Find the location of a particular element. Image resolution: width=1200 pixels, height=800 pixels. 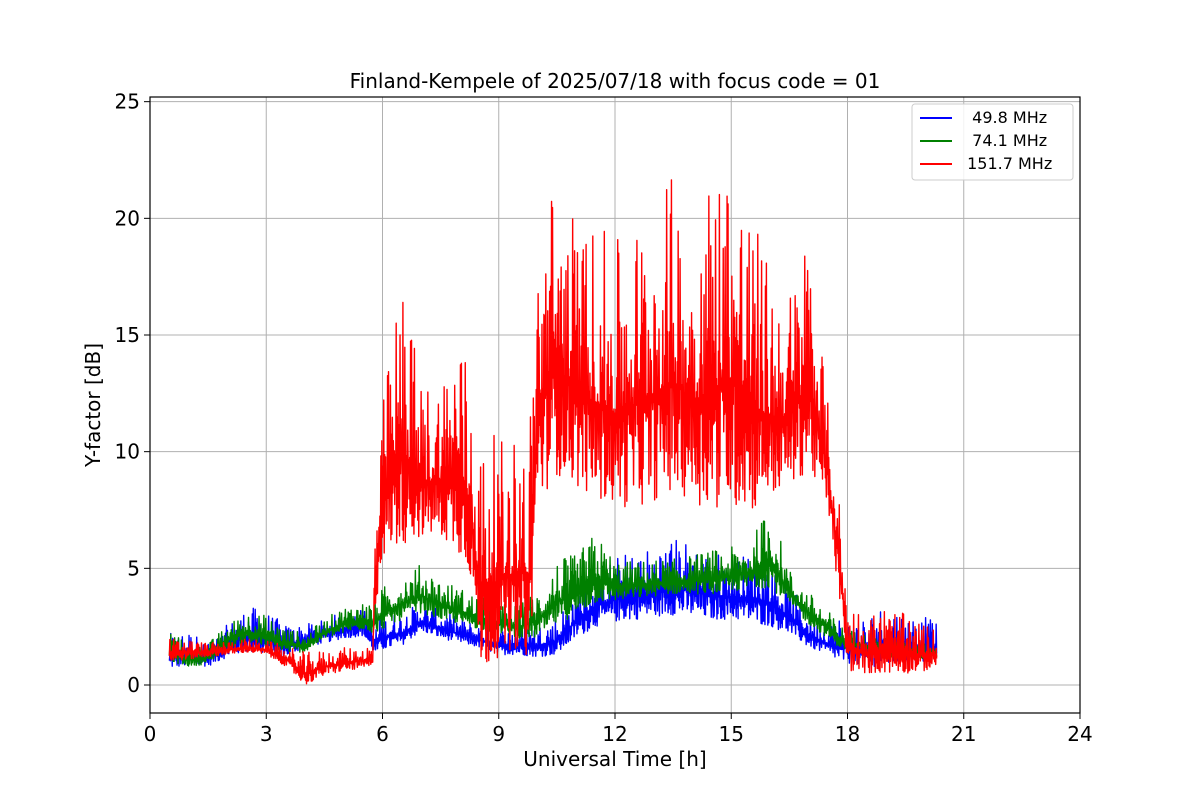

y-tick-label: 0 is located at coordinates (133, 685).